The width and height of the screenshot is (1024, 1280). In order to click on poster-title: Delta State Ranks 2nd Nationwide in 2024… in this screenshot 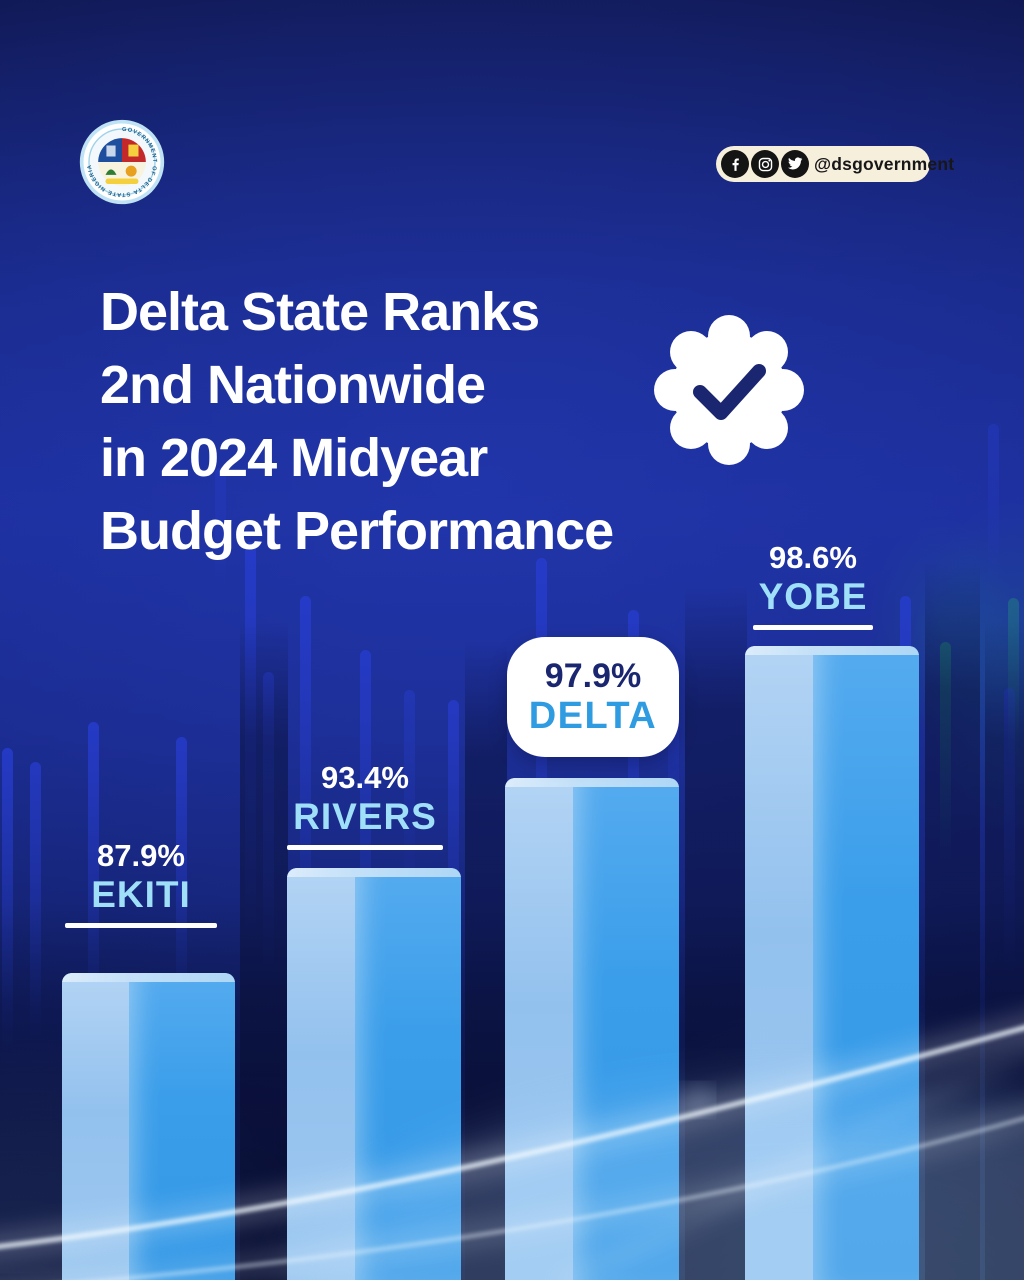, I will do `click(357, 422)`.